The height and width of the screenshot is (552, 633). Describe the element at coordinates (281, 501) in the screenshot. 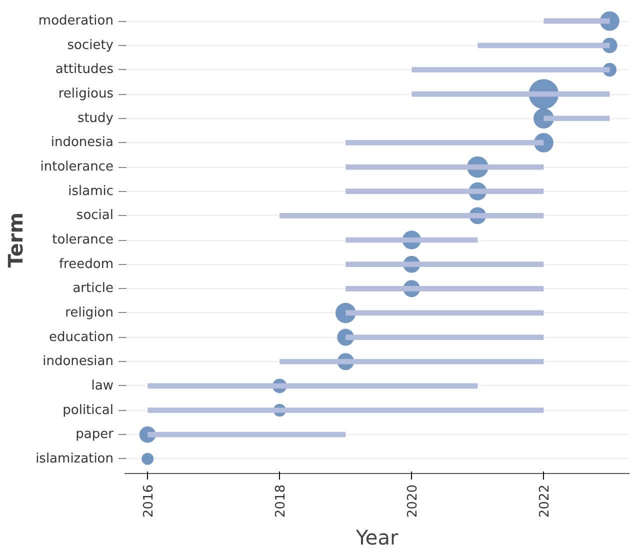

I see `x-tick-label: 2018` at that location.